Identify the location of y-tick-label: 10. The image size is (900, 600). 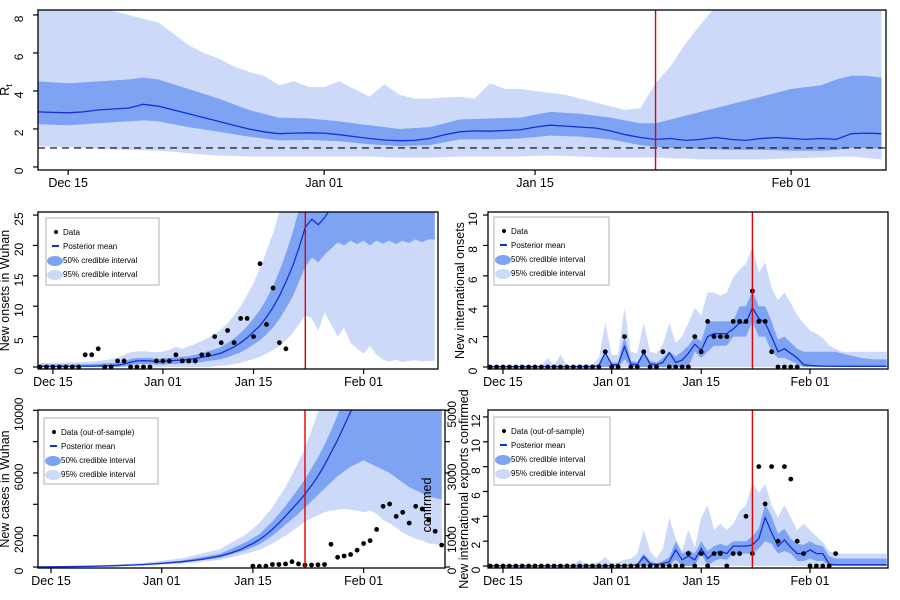
(473, 219).